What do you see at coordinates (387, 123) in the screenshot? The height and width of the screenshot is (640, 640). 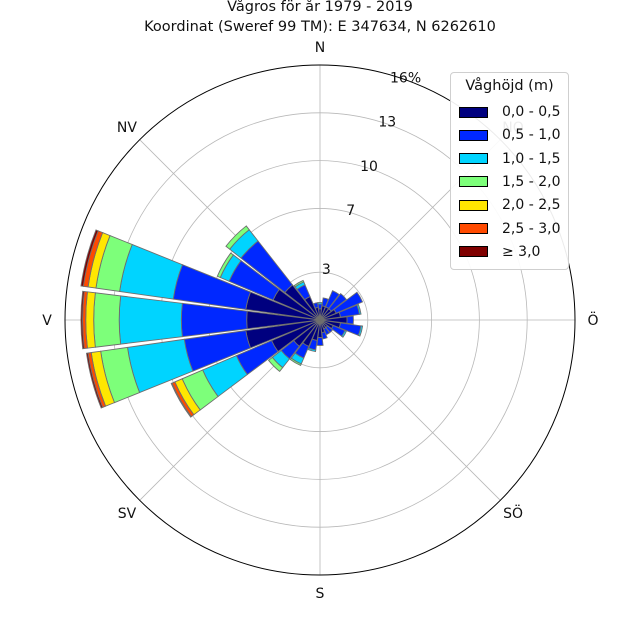 I see `radial-tick-label: 13` at bounding box center [387, 123].